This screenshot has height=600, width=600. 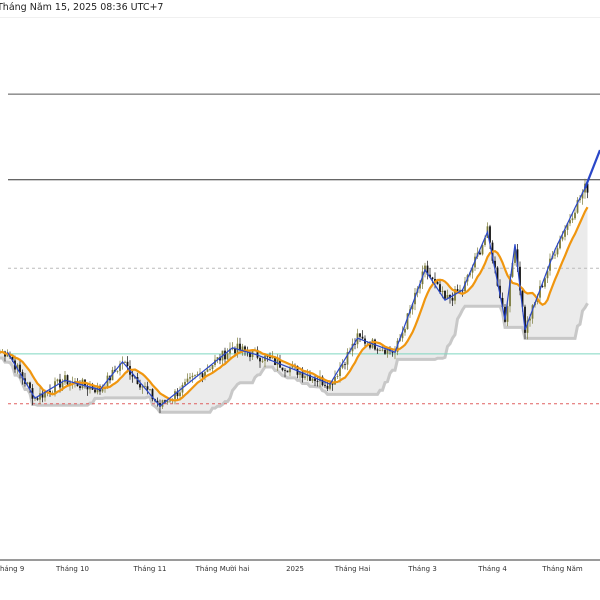 I want to click on header-divider, so click(x=300, y=17).